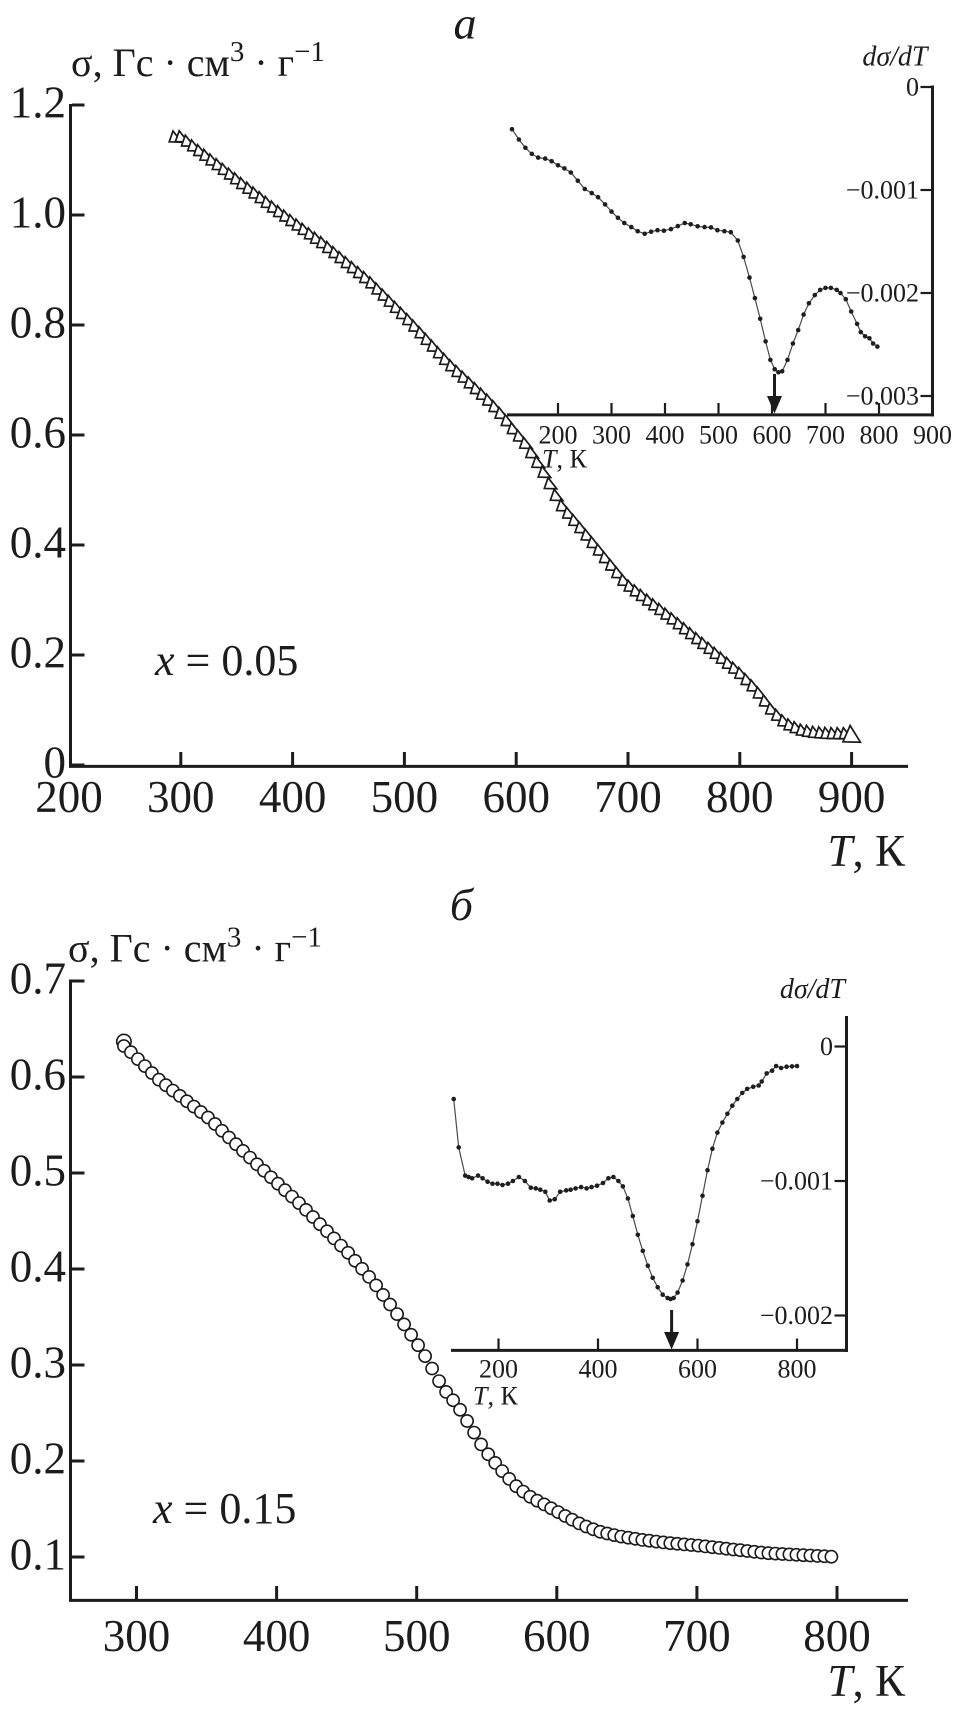  I want to click on svg-text: 0.1, so click(38, 1555).